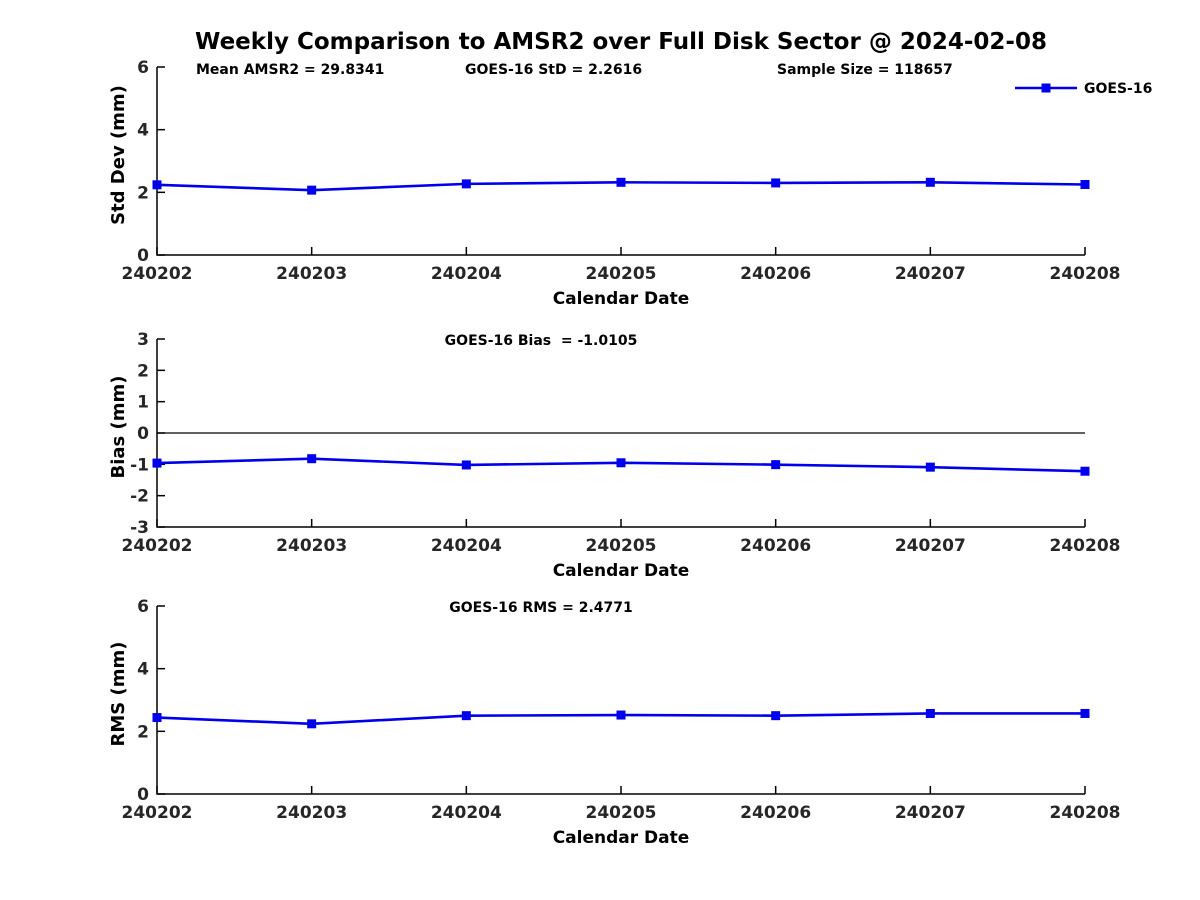 The height and width of the screenshot is (900, 1200). What do you see at coordinates (865, 70) in the screenshot?
I see `subplot-annotation: Sample Size = 118657` at bounding box center [865, 70].